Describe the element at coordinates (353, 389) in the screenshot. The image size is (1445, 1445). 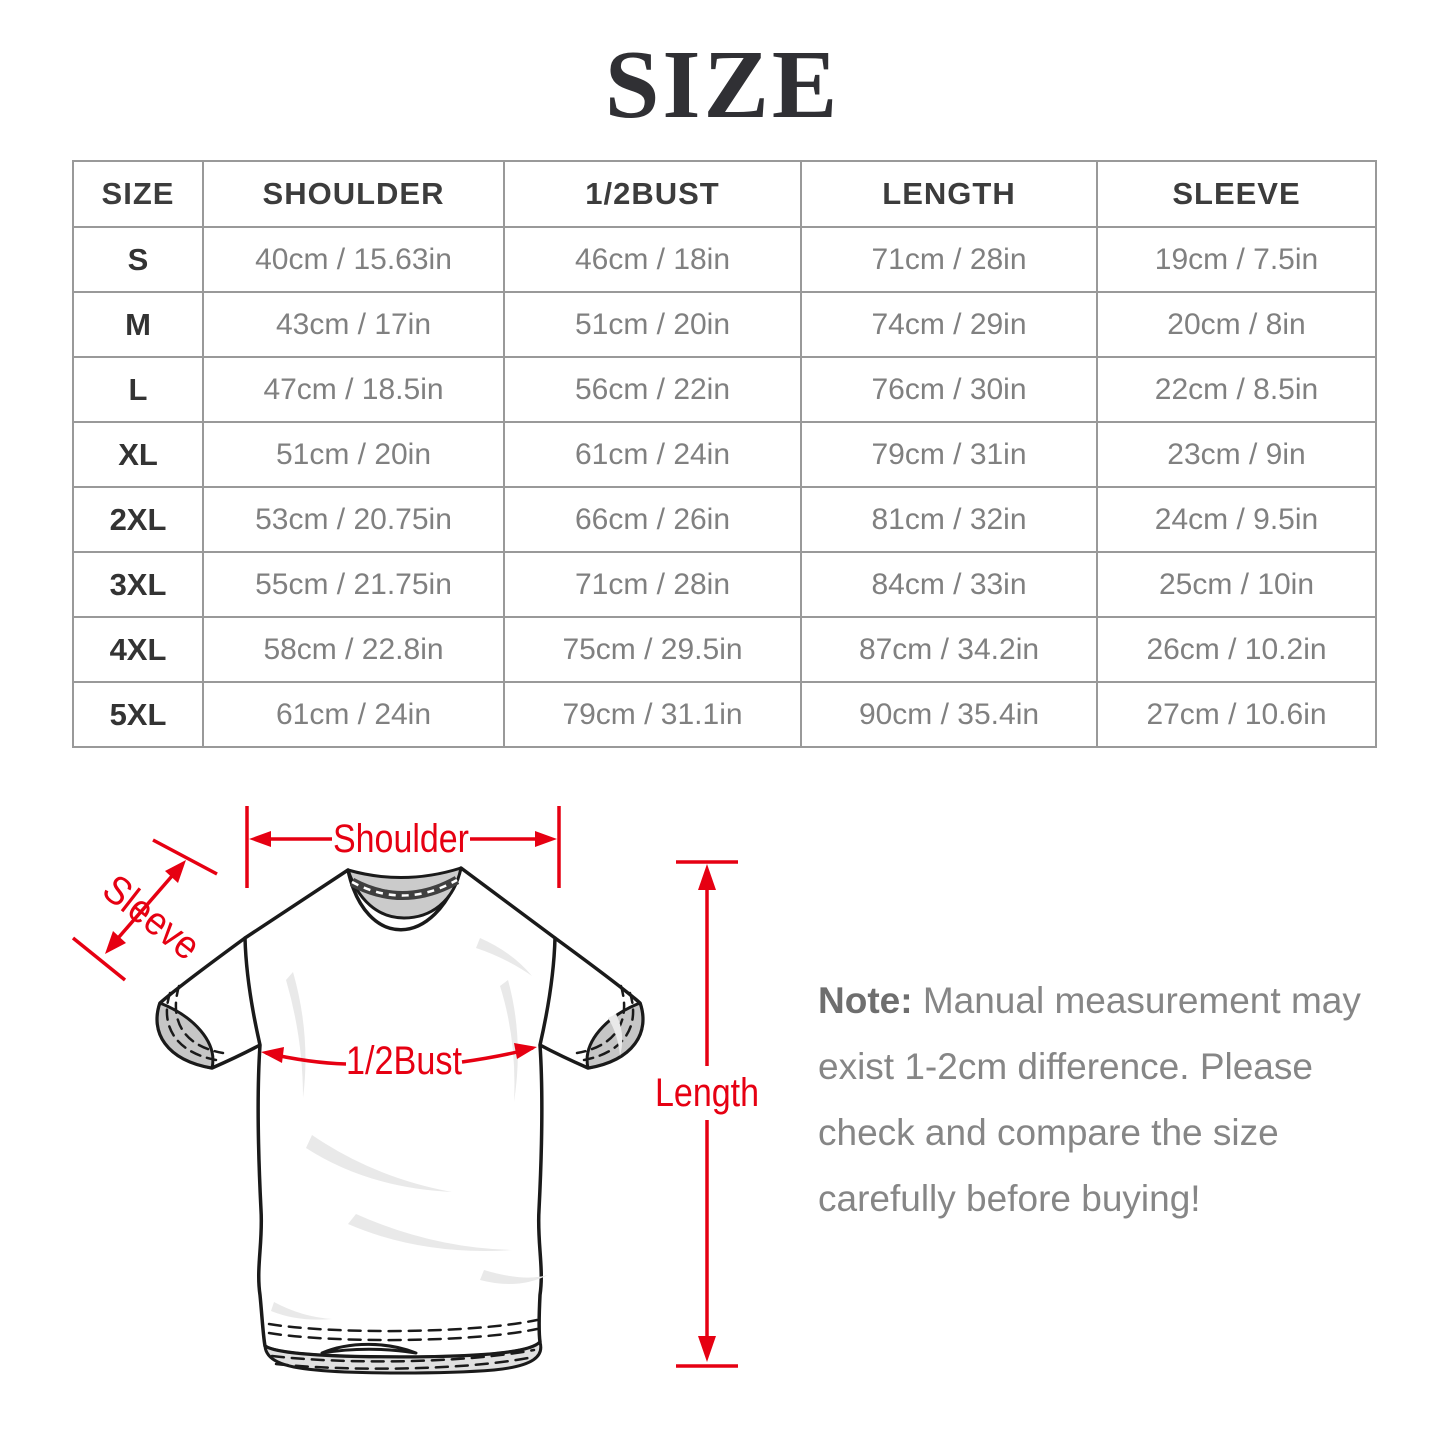
I see `measurement-cell: 47cm / 18.5in` at that location.